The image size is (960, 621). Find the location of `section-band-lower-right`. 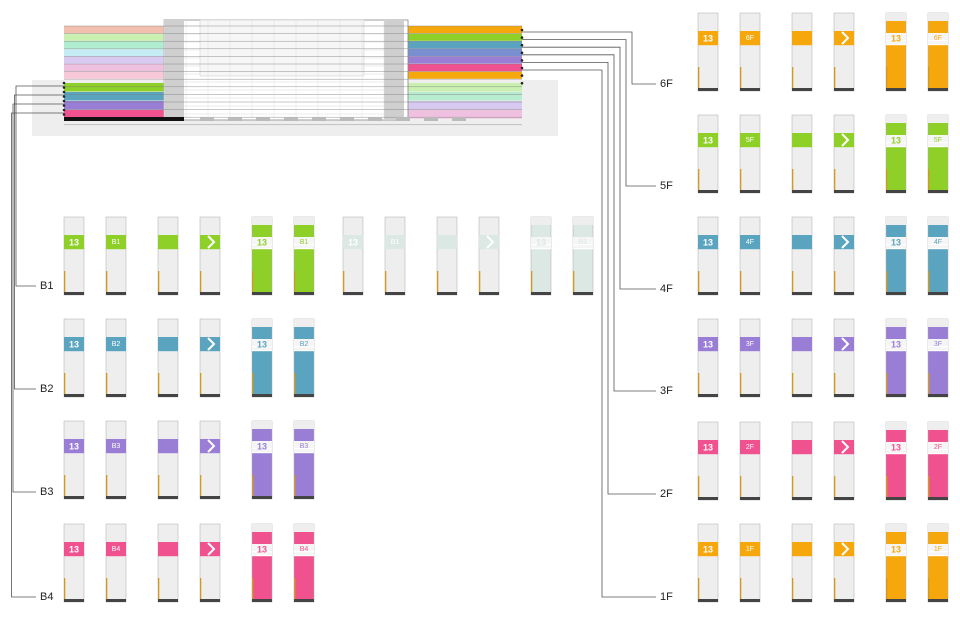

section-band-lower-right is located at coordinates (465, 114).